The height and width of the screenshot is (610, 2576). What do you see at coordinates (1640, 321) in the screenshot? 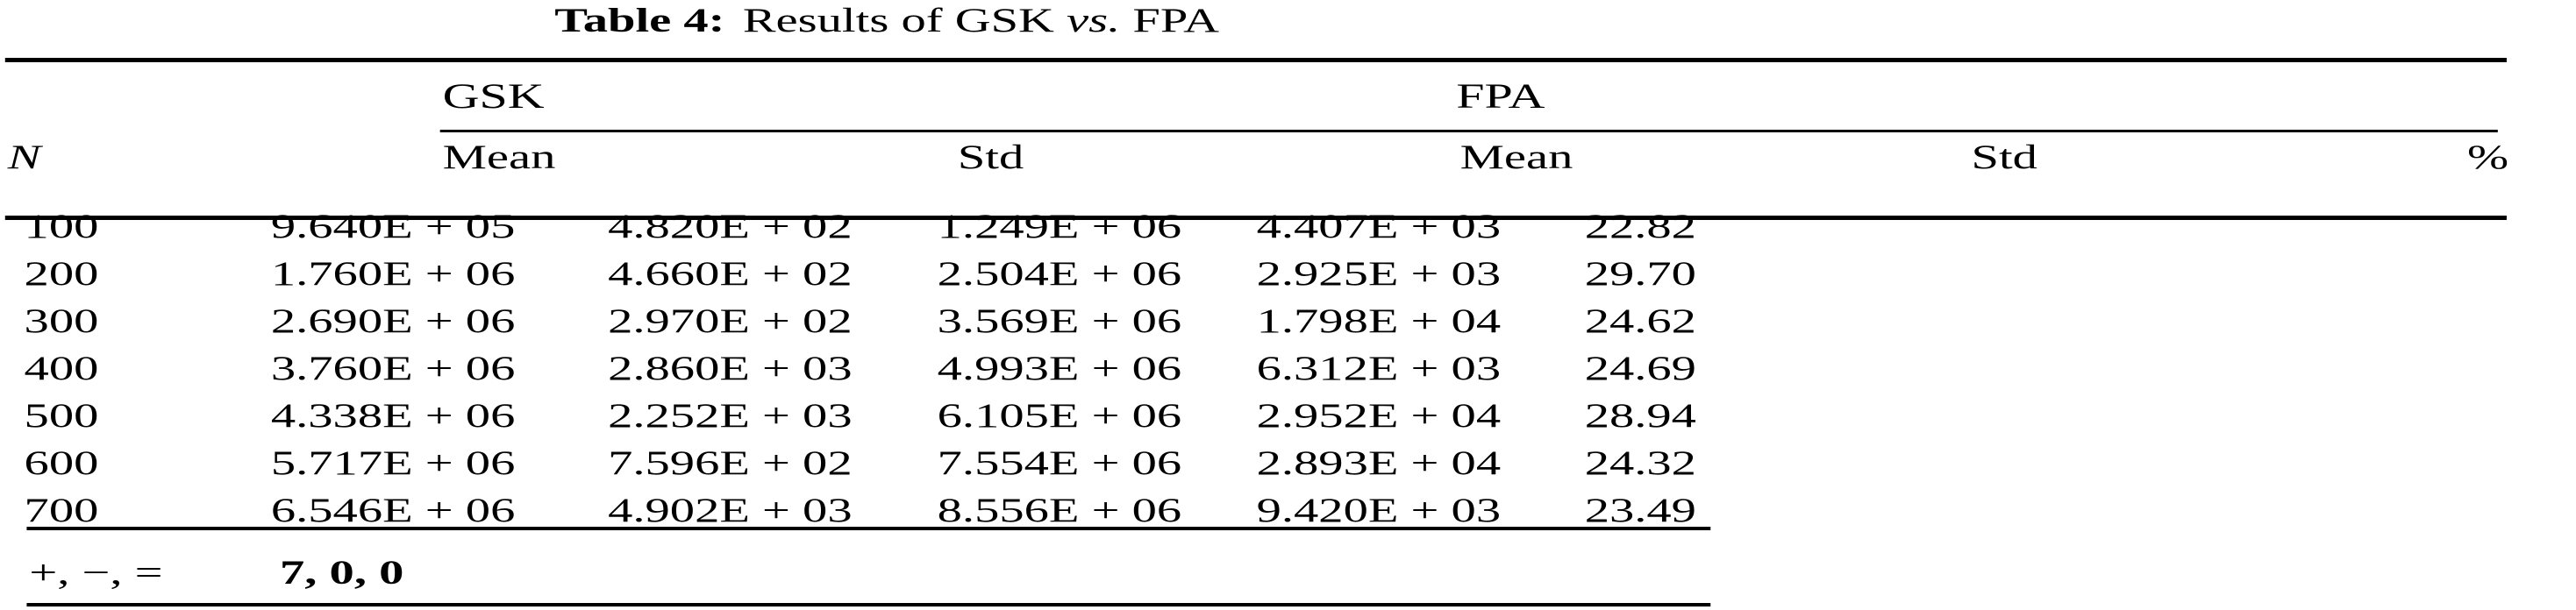
I see `cell-percent: 24.62` at bounding box center [1640, 321].